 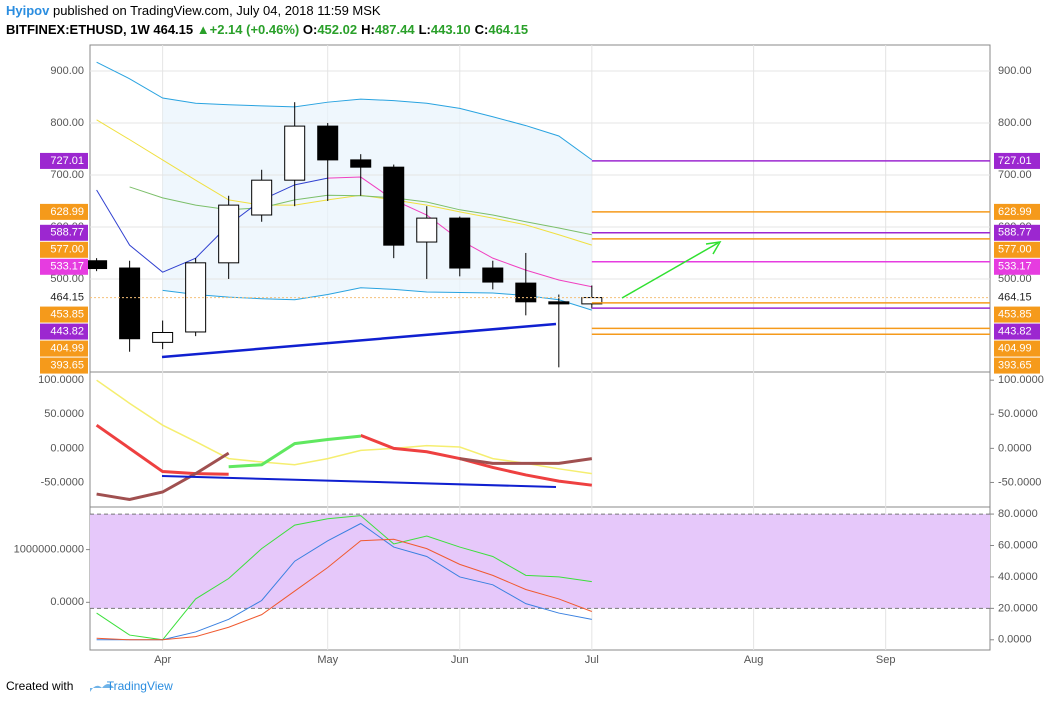 I want to click on brand: TradingView, so click(x=139, y=686).